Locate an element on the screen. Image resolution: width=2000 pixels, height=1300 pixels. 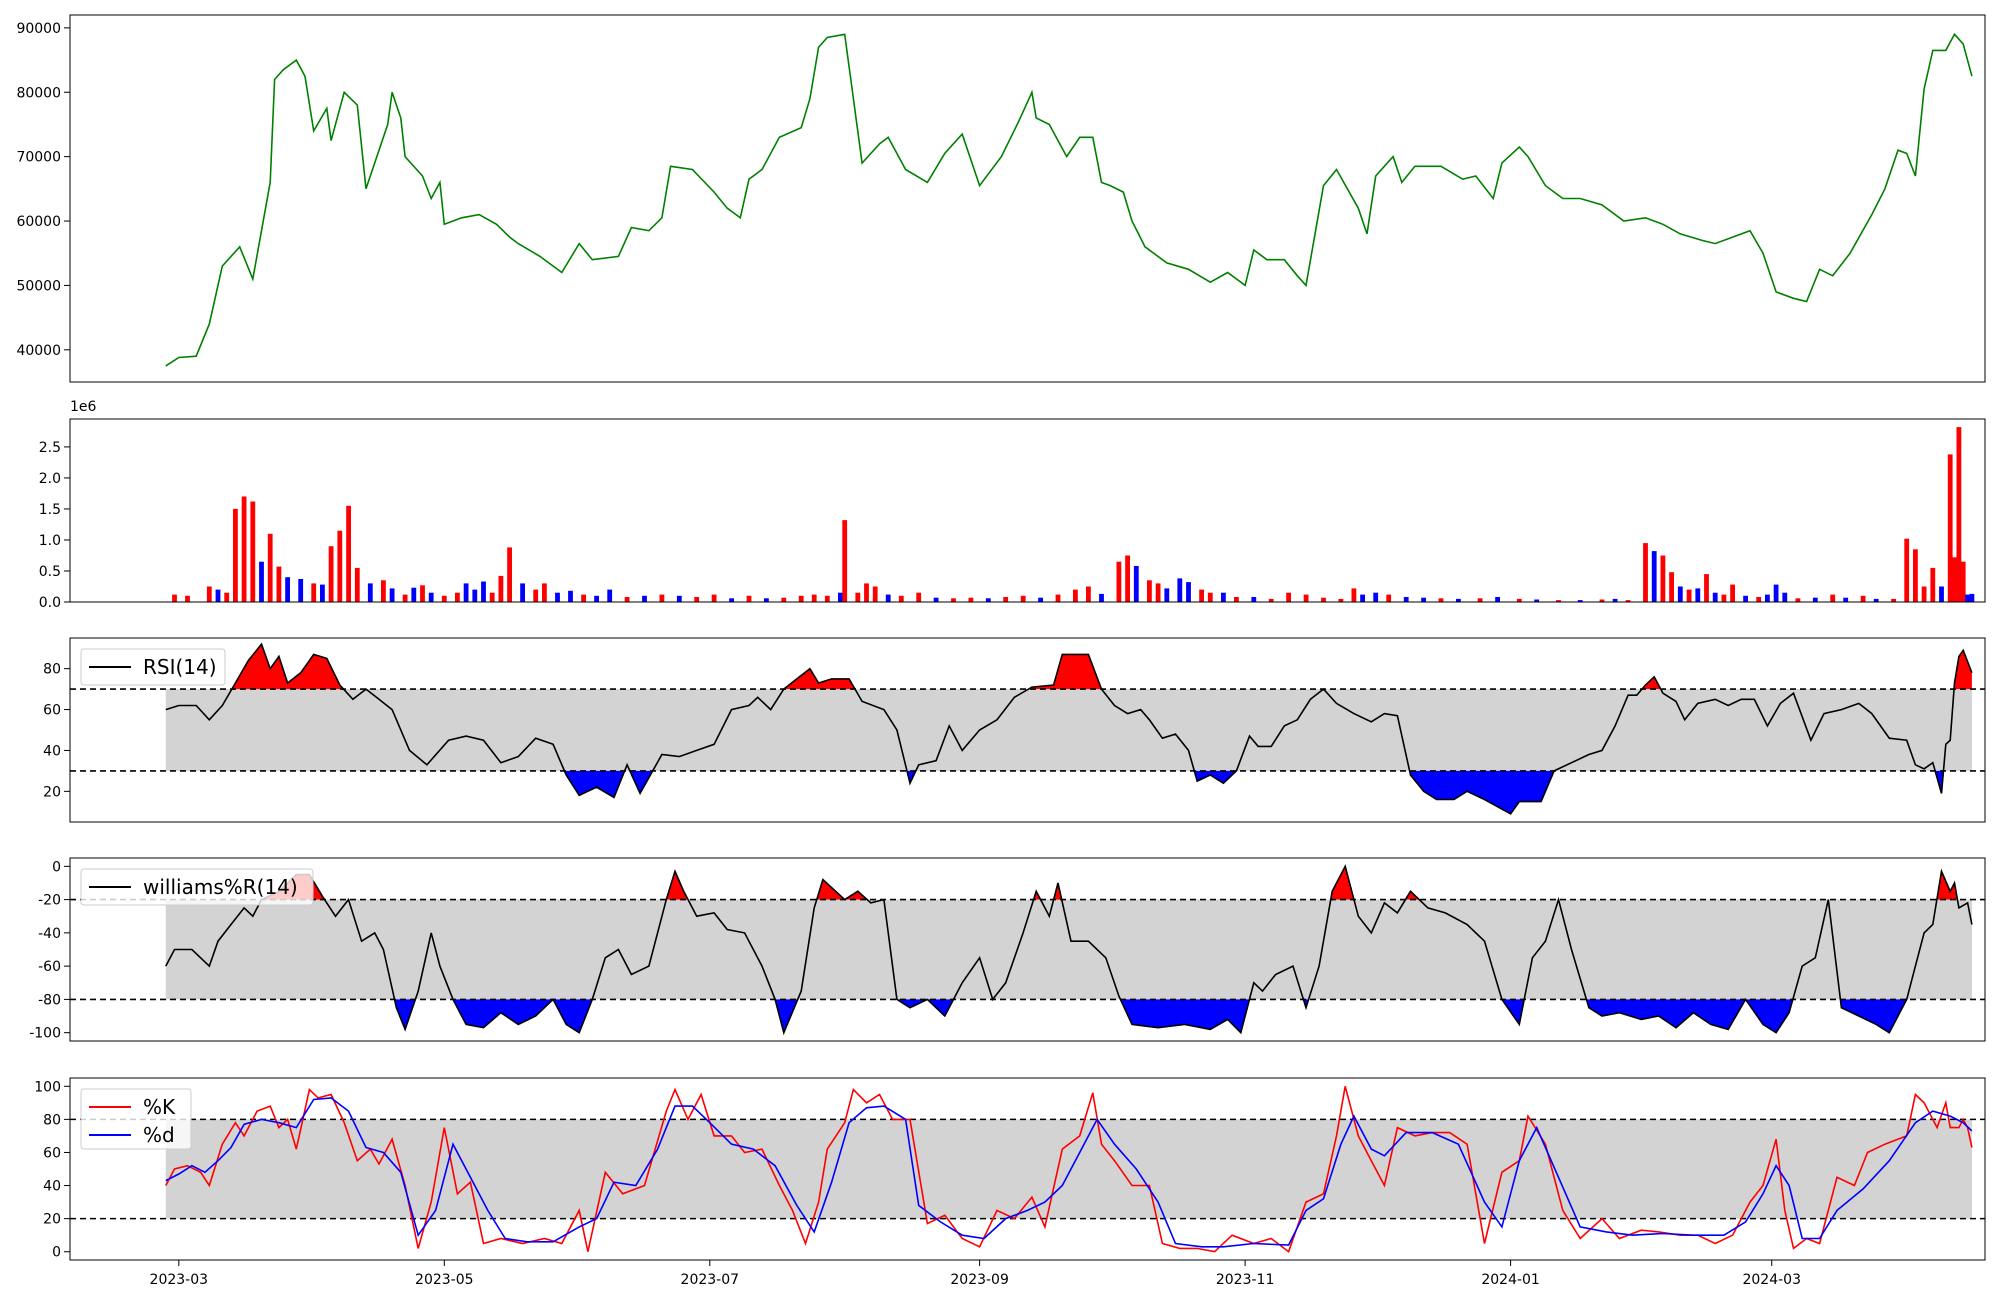
xtick-label: 2023-07 is located at coordinates (710, 1280).